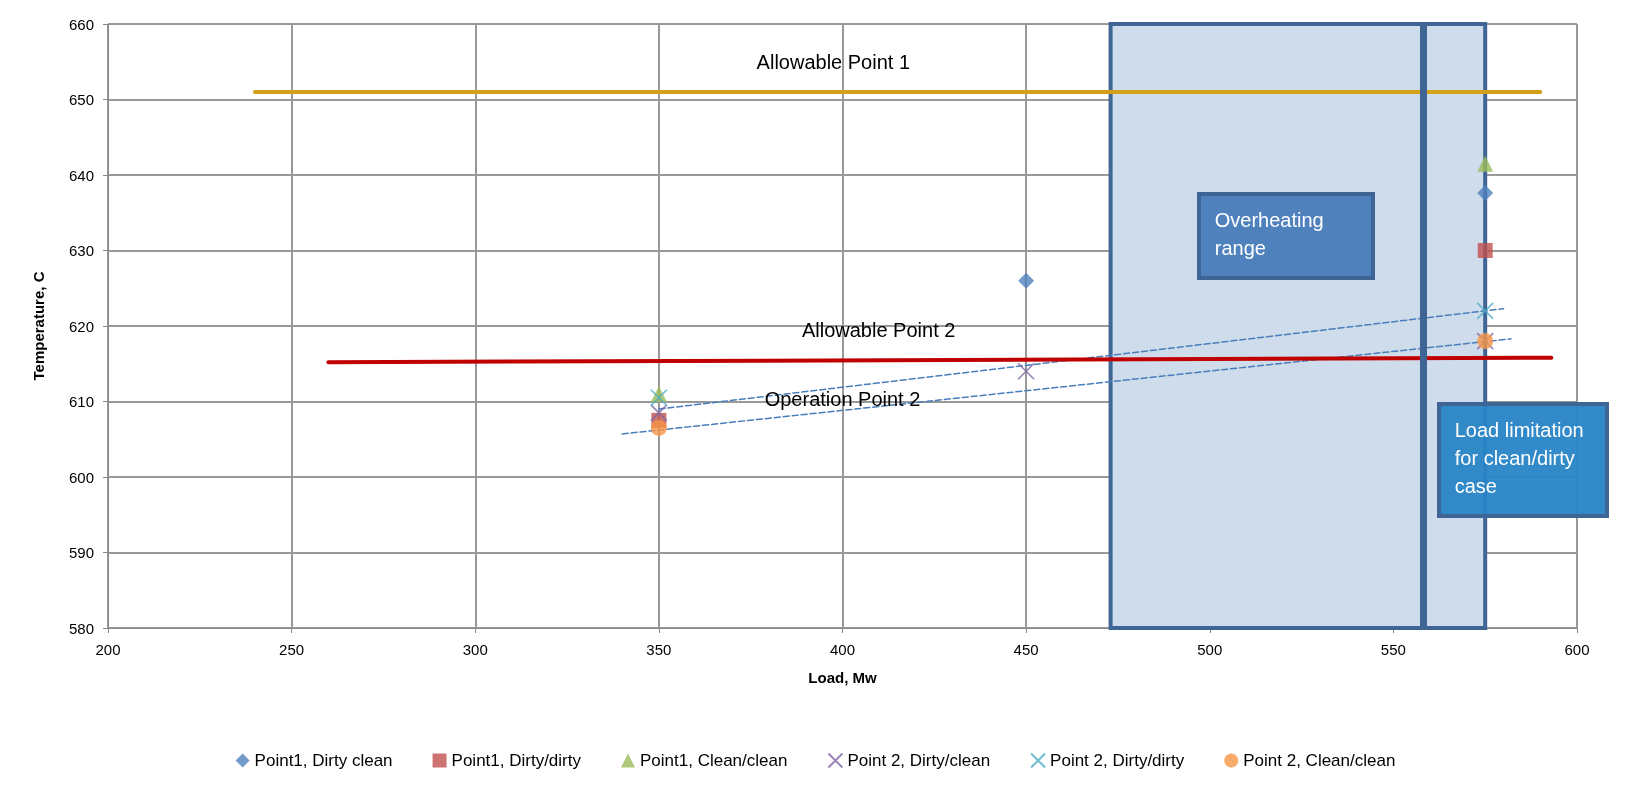  What do you see at coordinates (81, 401) in the screenshot?
I see `y-tick-label: 610` at bounding box center [81, 401].